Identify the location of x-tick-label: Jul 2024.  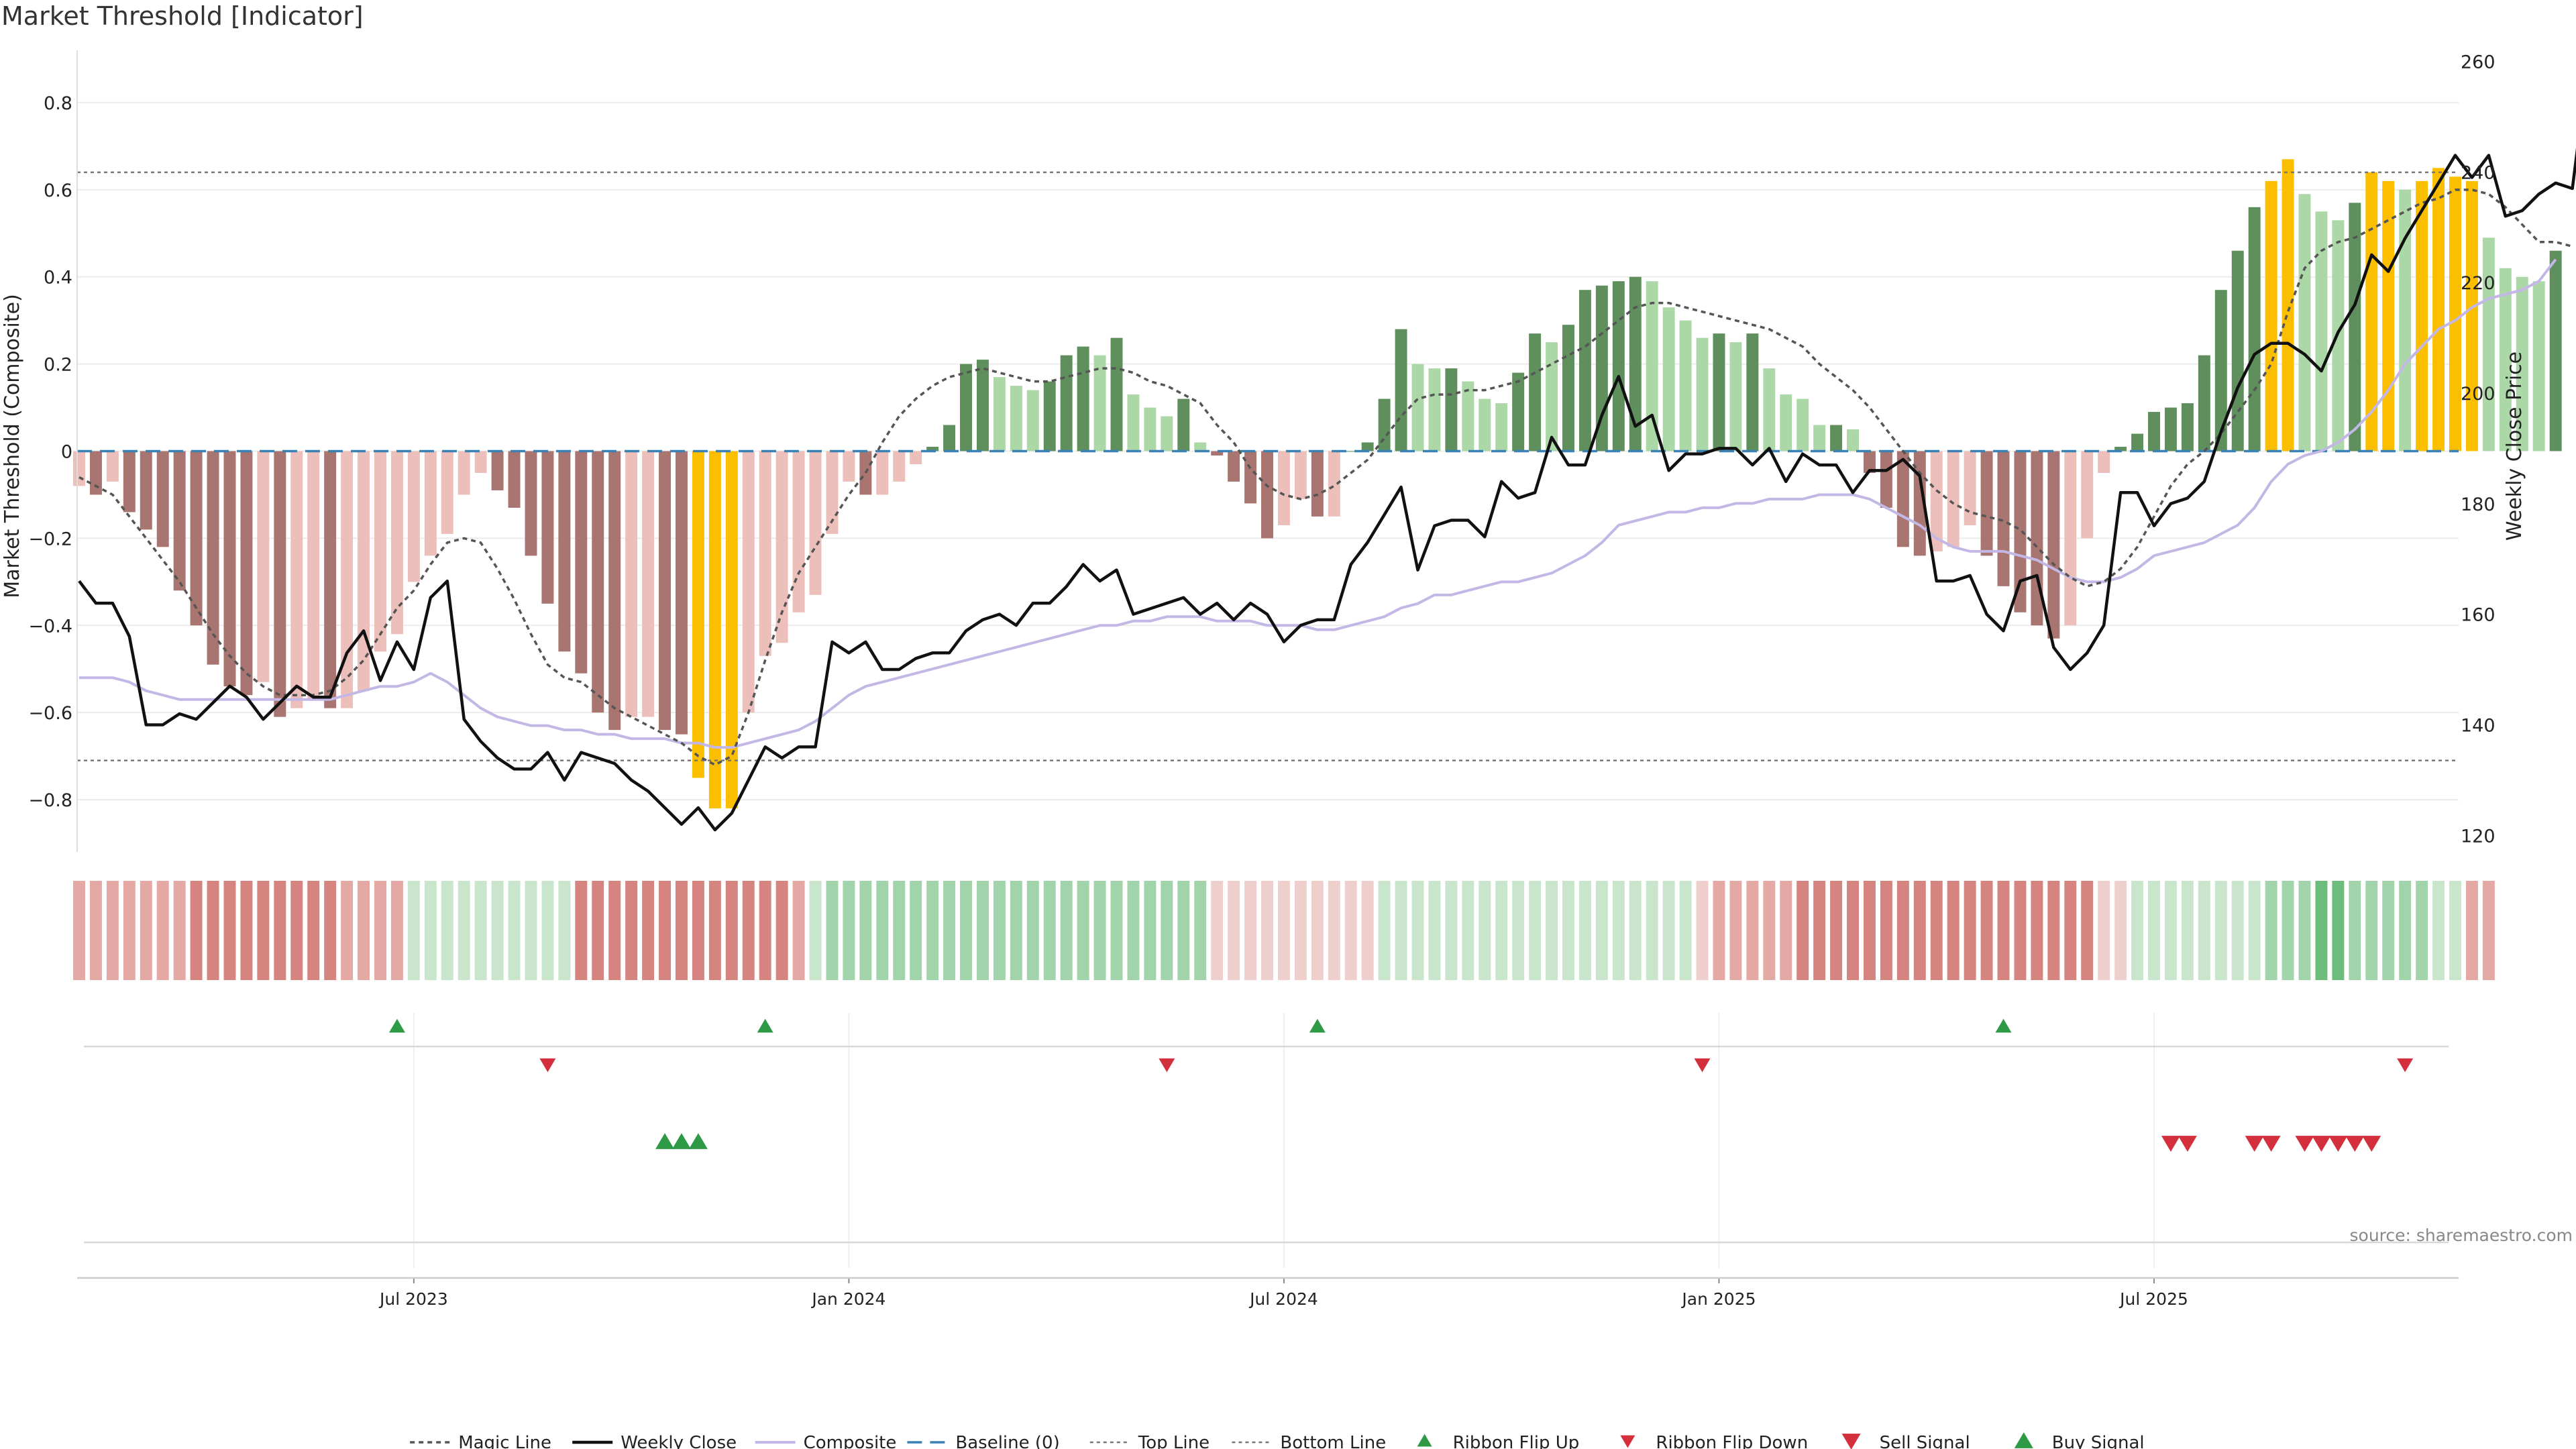
(1283, 1299).